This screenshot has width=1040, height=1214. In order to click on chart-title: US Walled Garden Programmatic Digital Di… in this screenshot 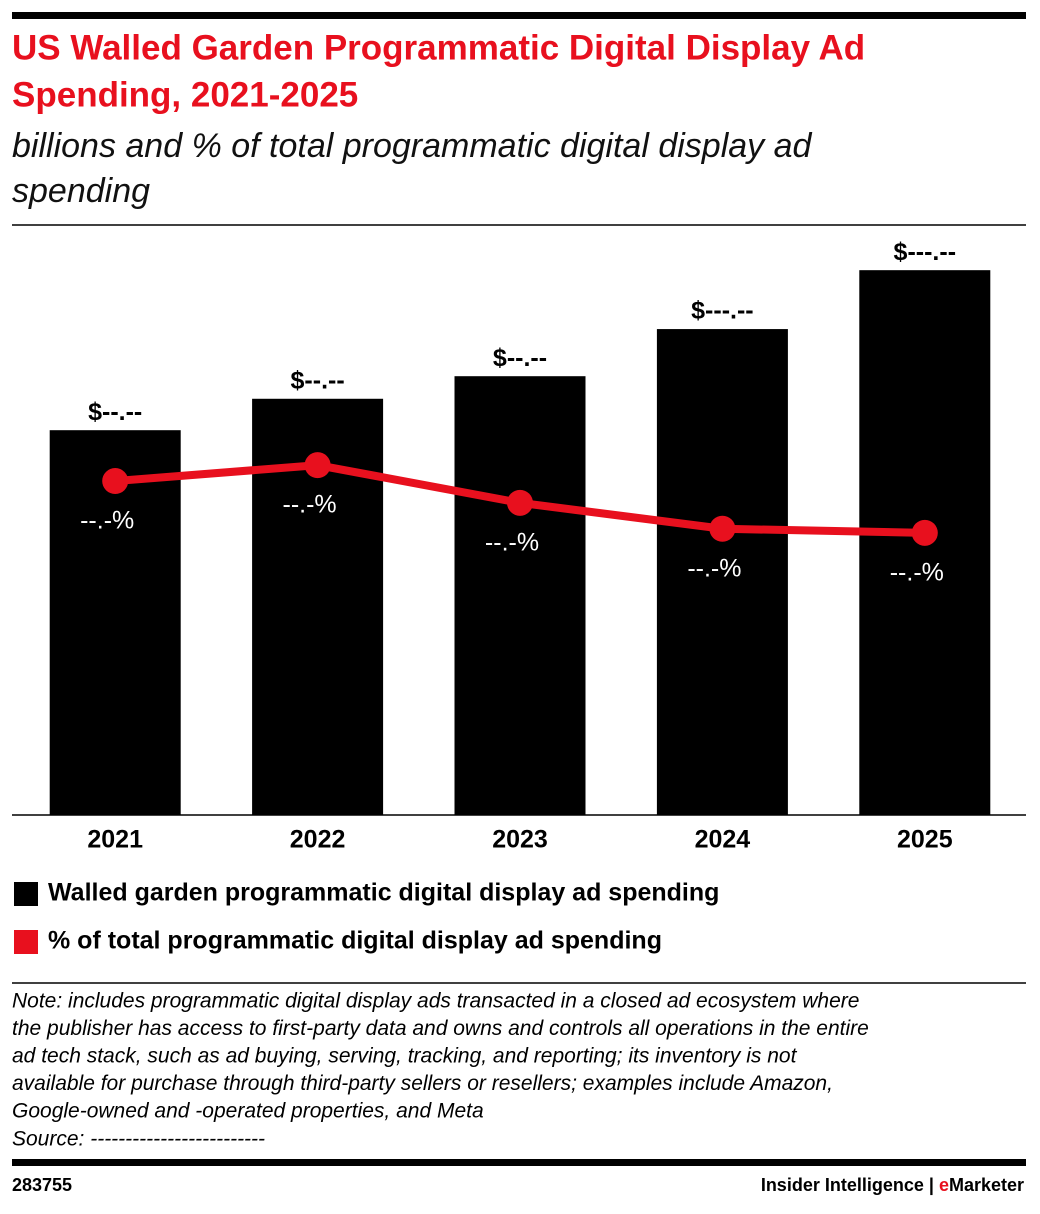, I will do `click(438, 47)`.